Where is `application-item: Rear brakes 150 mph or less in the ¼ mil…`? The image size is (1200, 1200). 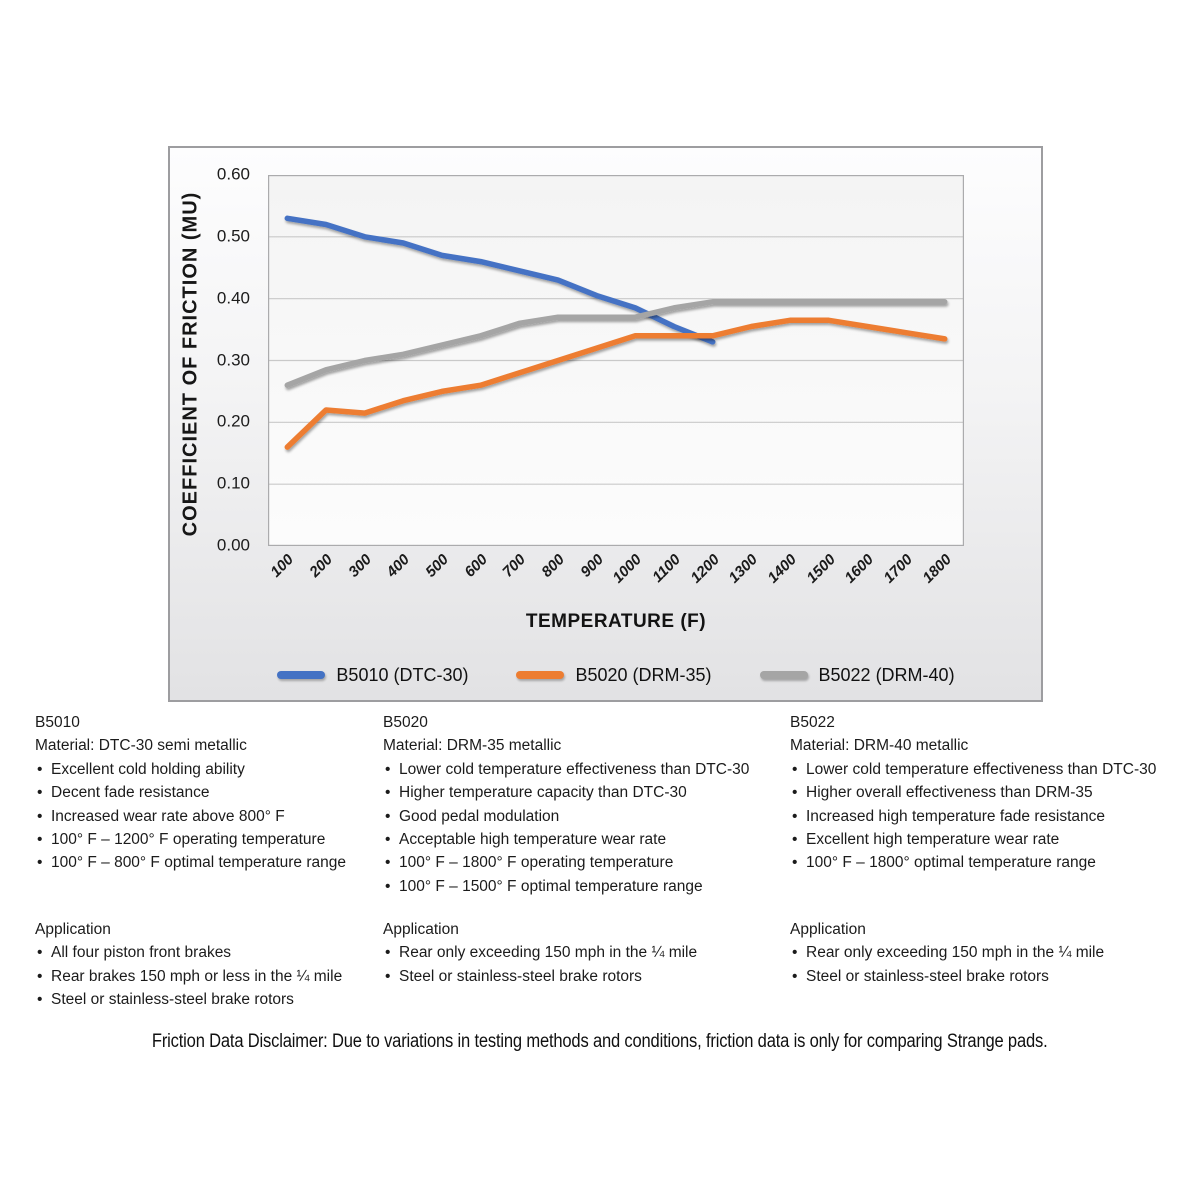
application-item: Rear brakes 150 mph or less in the ¼ mil… is located at coordinates (207, 977).